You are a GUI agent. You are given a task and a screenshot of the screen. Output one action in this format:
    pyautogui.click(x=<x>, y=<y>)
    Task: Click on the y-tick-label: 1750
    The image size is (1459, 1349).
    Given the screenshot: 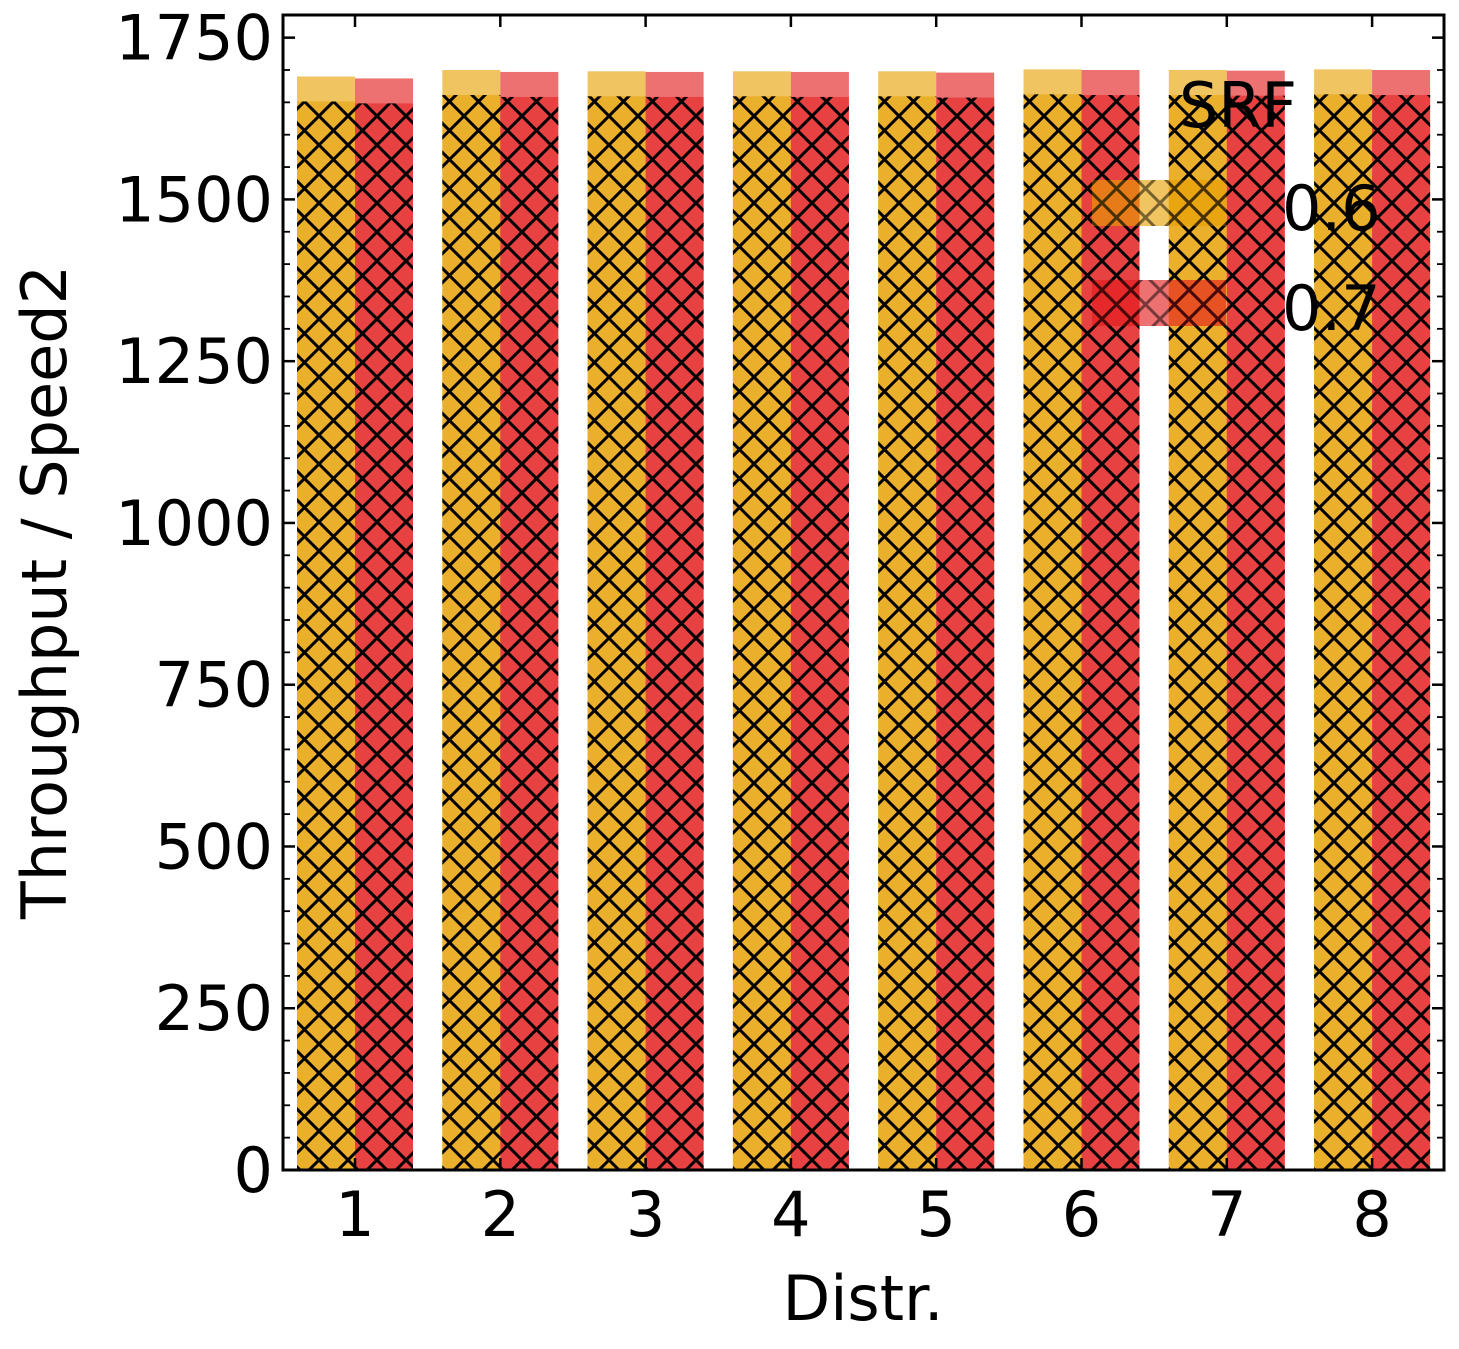 What is the action you would take?
    pyautogui.click(x=194, y=38)
    